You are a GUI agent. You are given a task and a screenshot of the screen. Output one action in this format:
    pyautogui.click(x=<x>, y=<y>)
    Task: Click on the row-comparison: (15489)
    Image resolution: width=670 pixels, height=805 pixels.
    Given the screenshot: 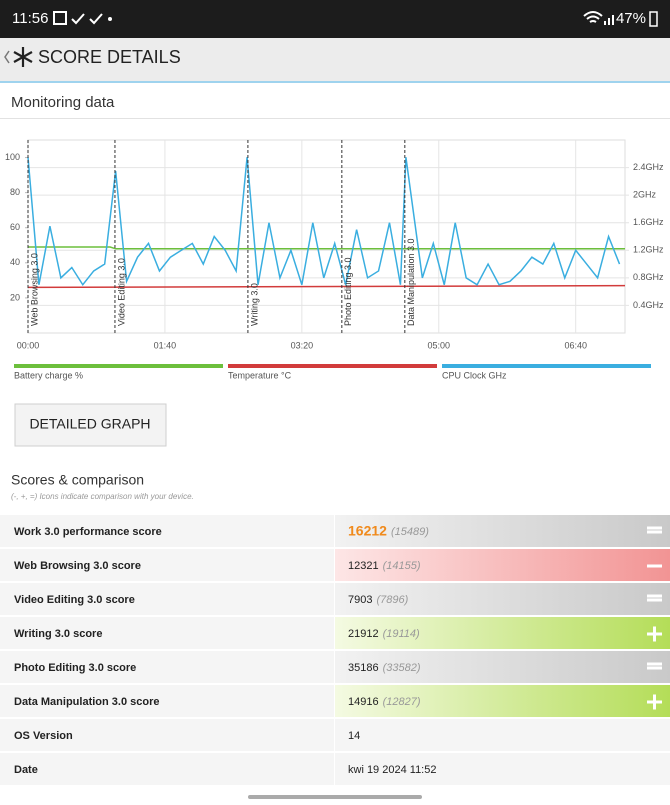 What is the action you would take?
    pyautogui.click(x=410, y=532)
    